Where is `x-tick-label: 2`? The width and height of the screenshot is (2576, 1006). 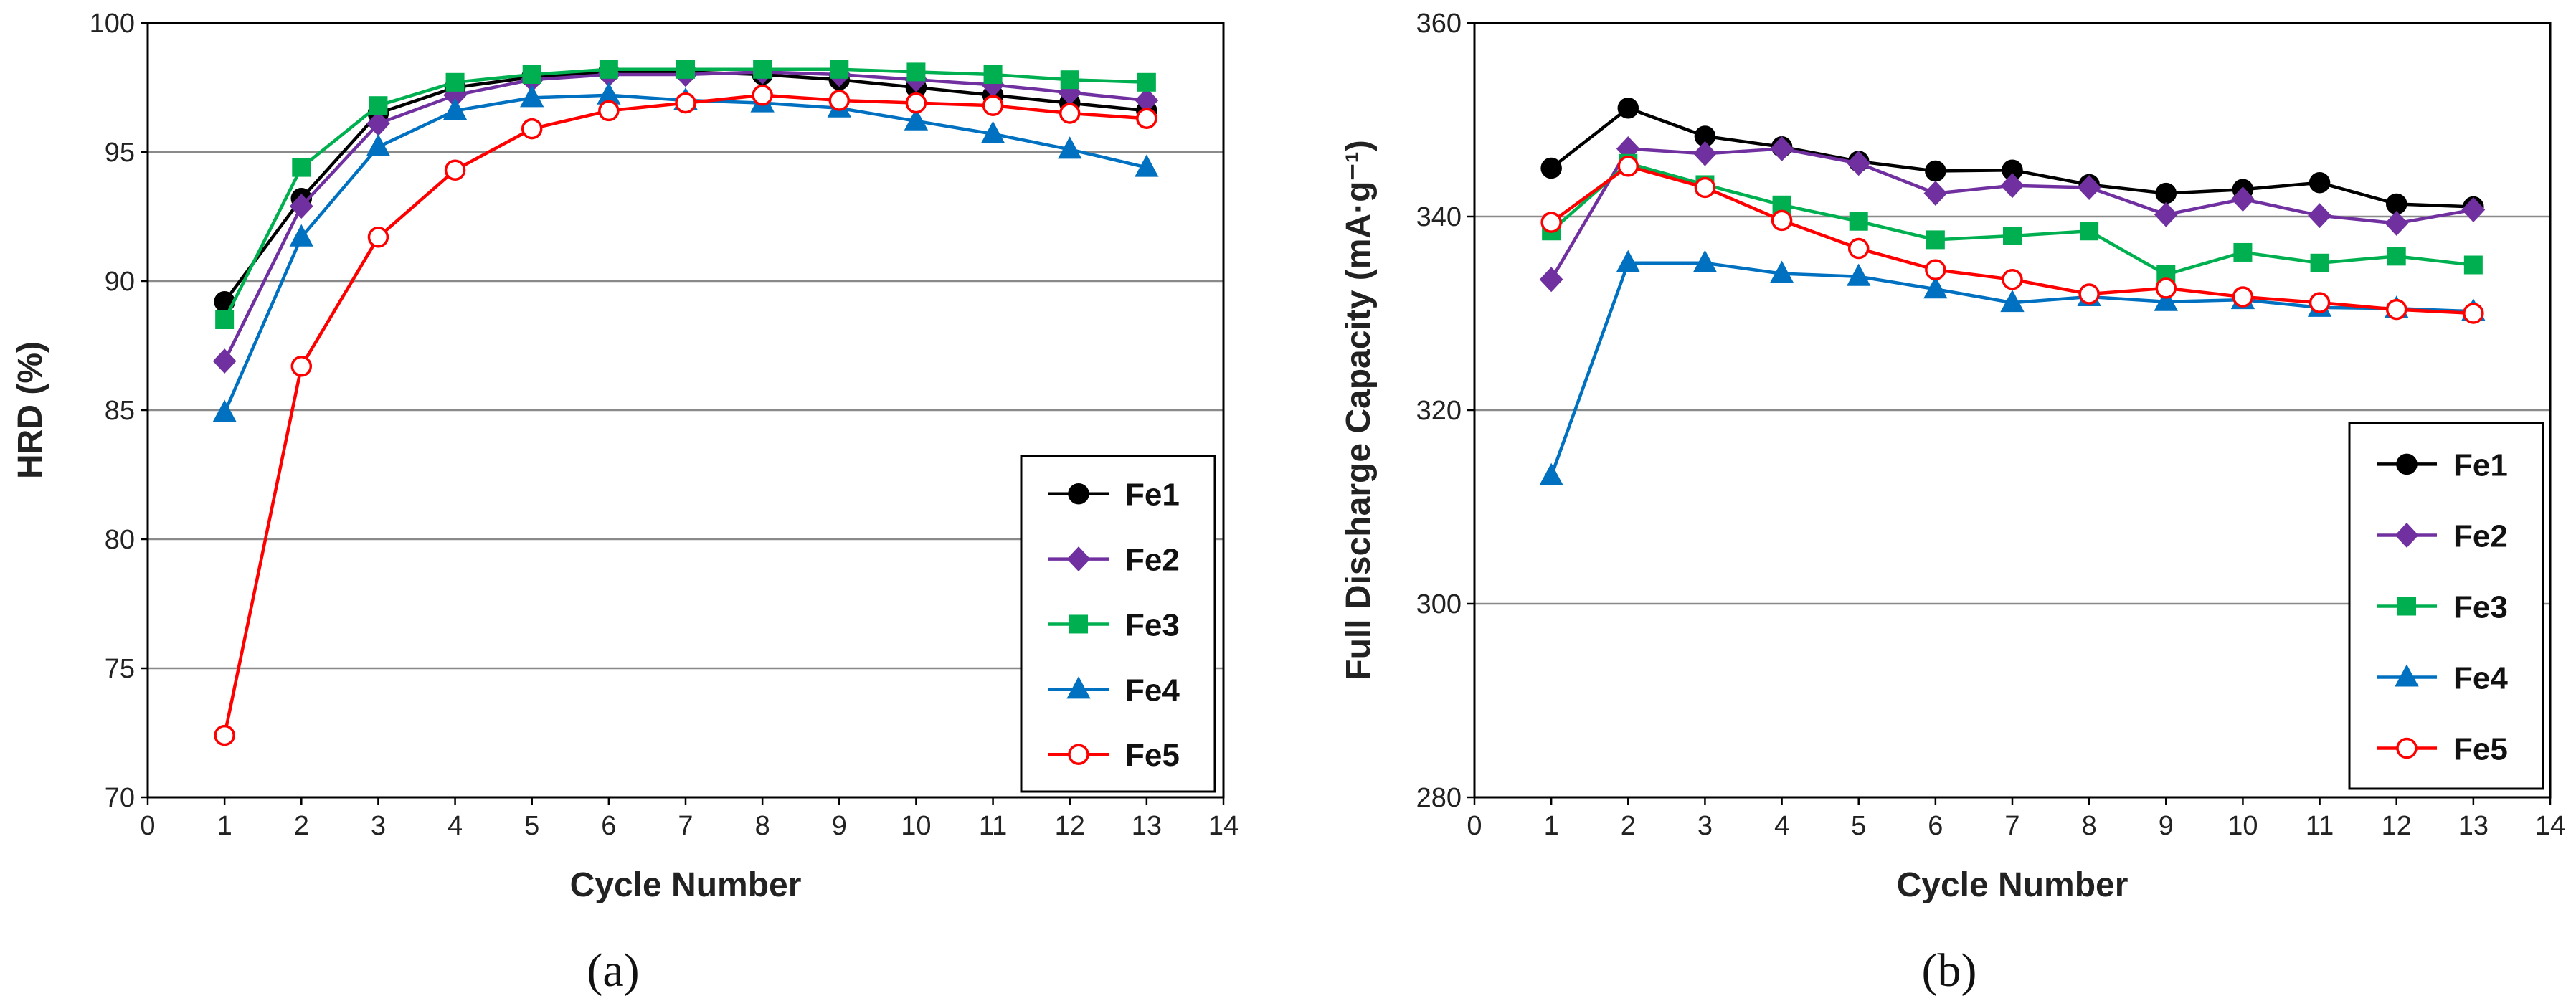 x-tick-label: 2 is located at coordinates (301, 826).